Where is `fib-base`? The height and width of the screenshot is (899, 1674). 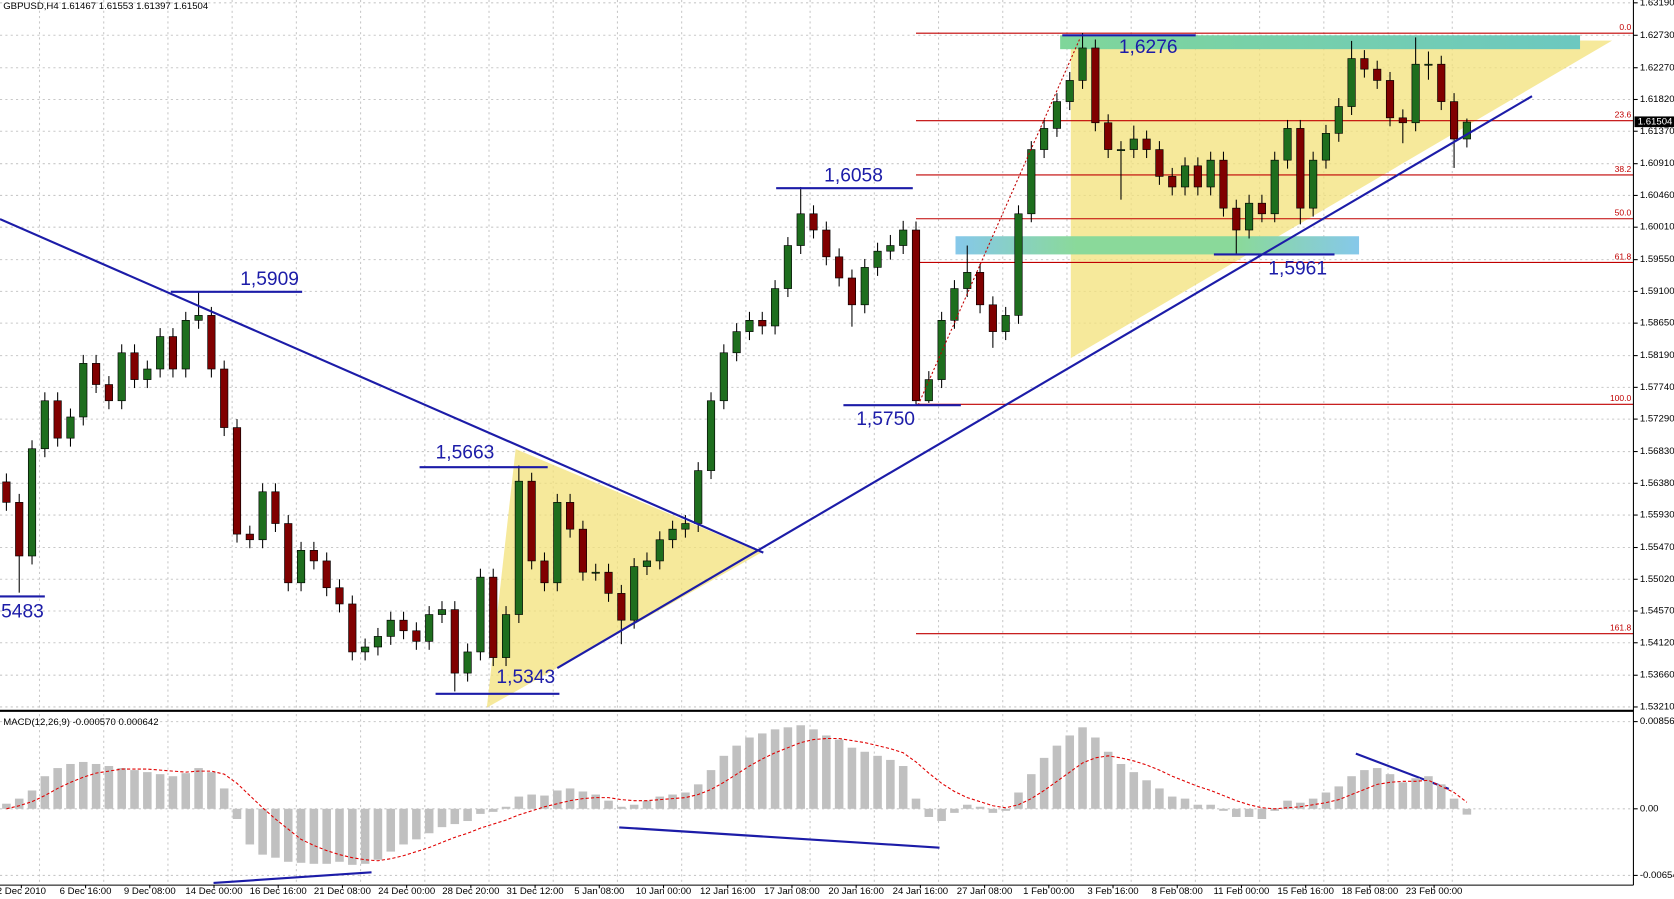
fib-base is located at coordinates (999, 221).